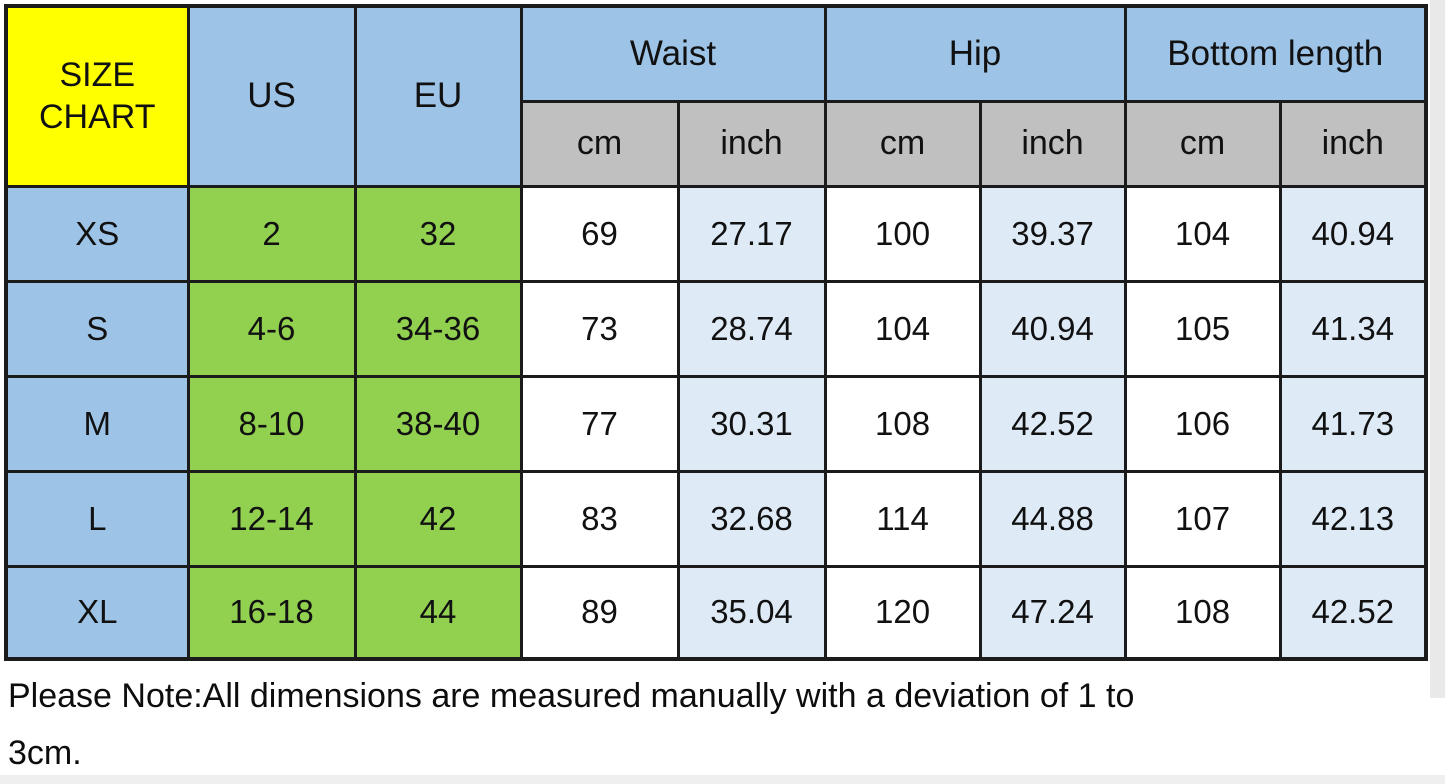 This screenshot has width=1445, height=784. I want to click on hip-cm-cell: 108, so click(902, 423).